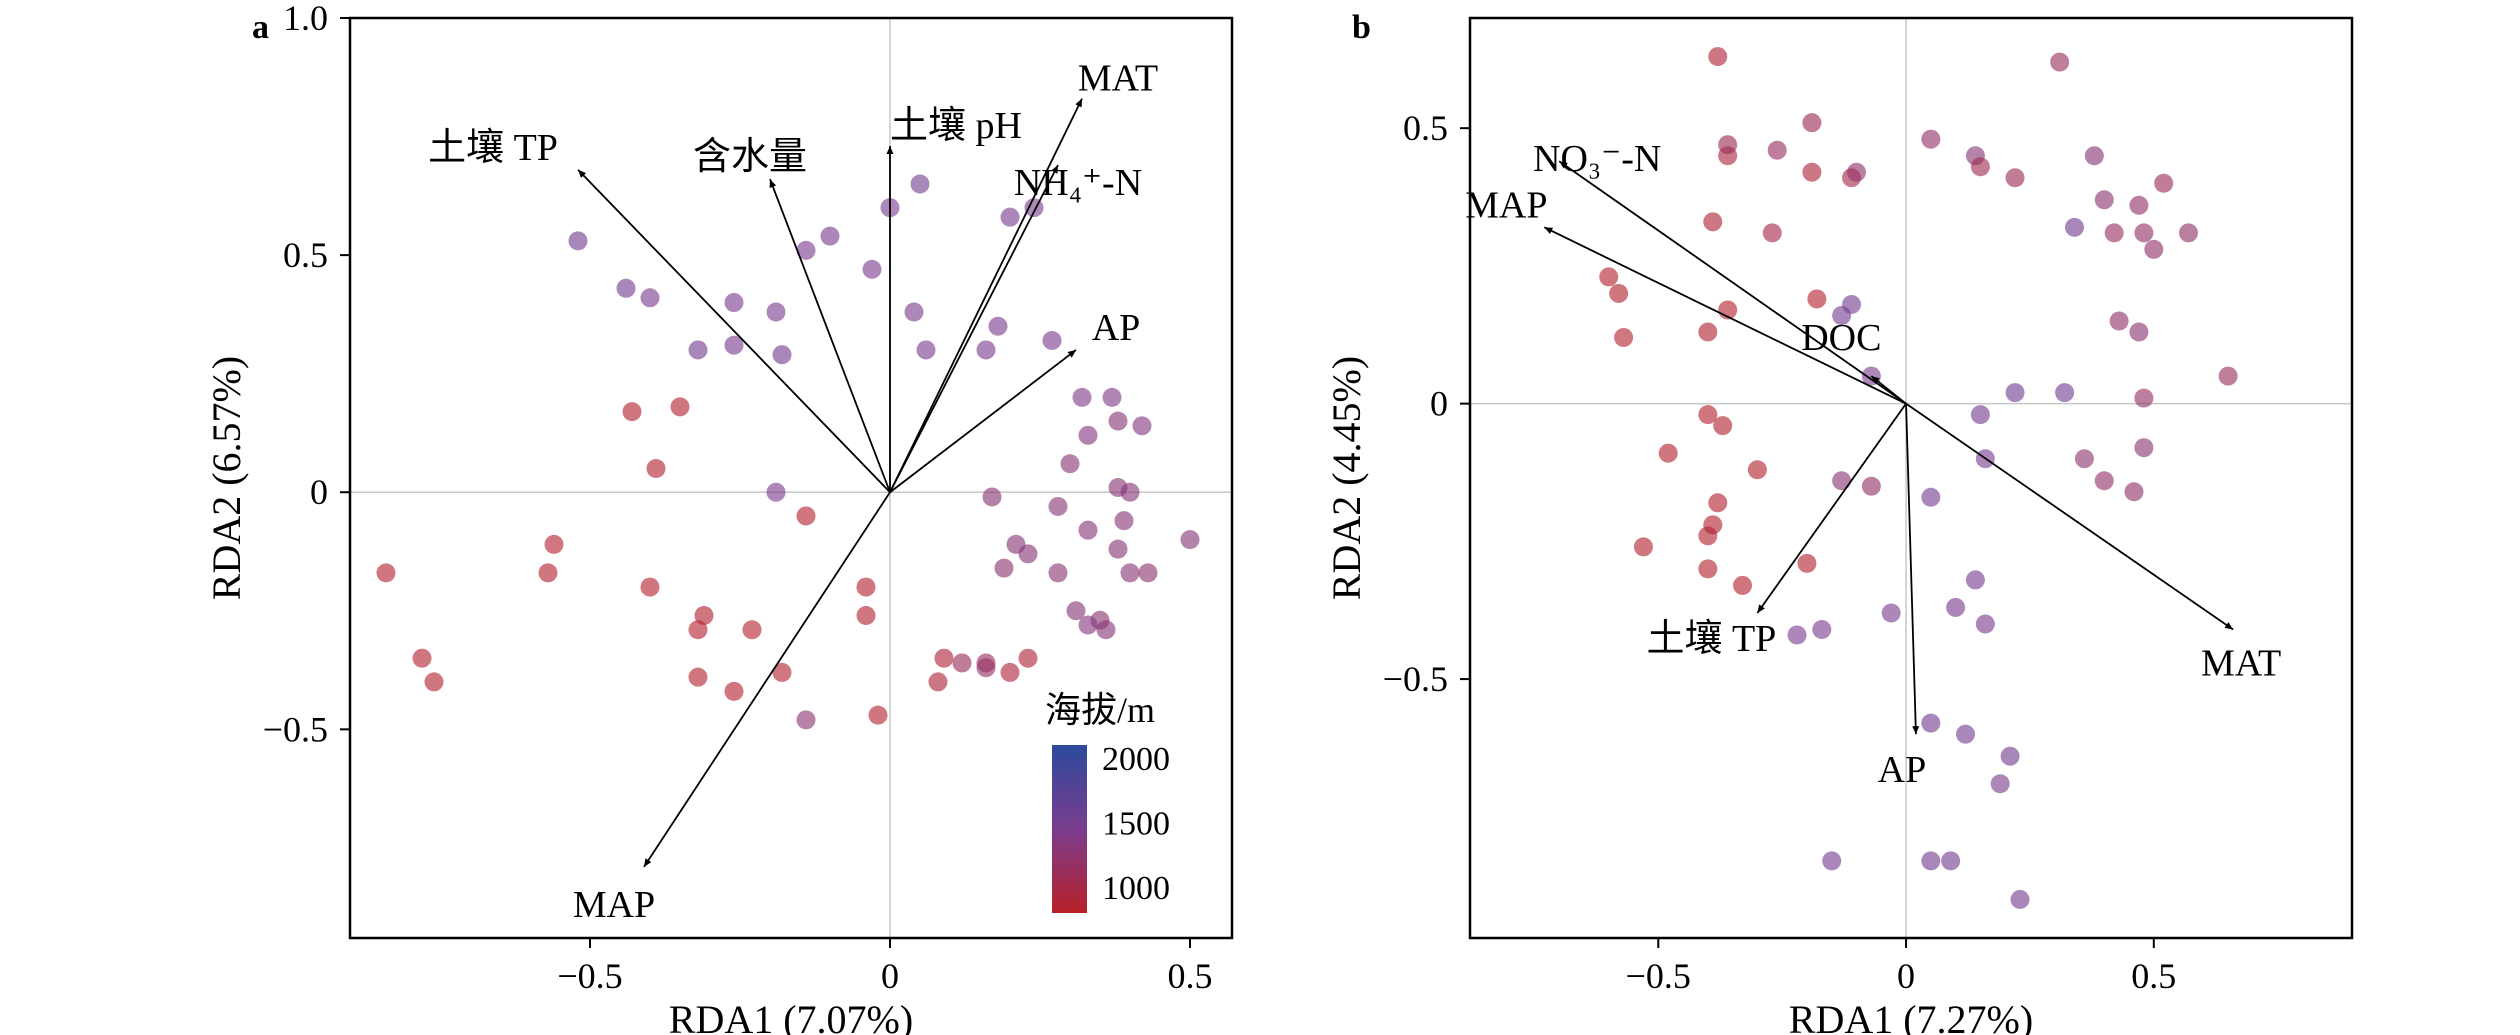 The height and width of the screenshot is (1035, 2520). I want to click on y-tick-label: 0.5, so click(305, 255).